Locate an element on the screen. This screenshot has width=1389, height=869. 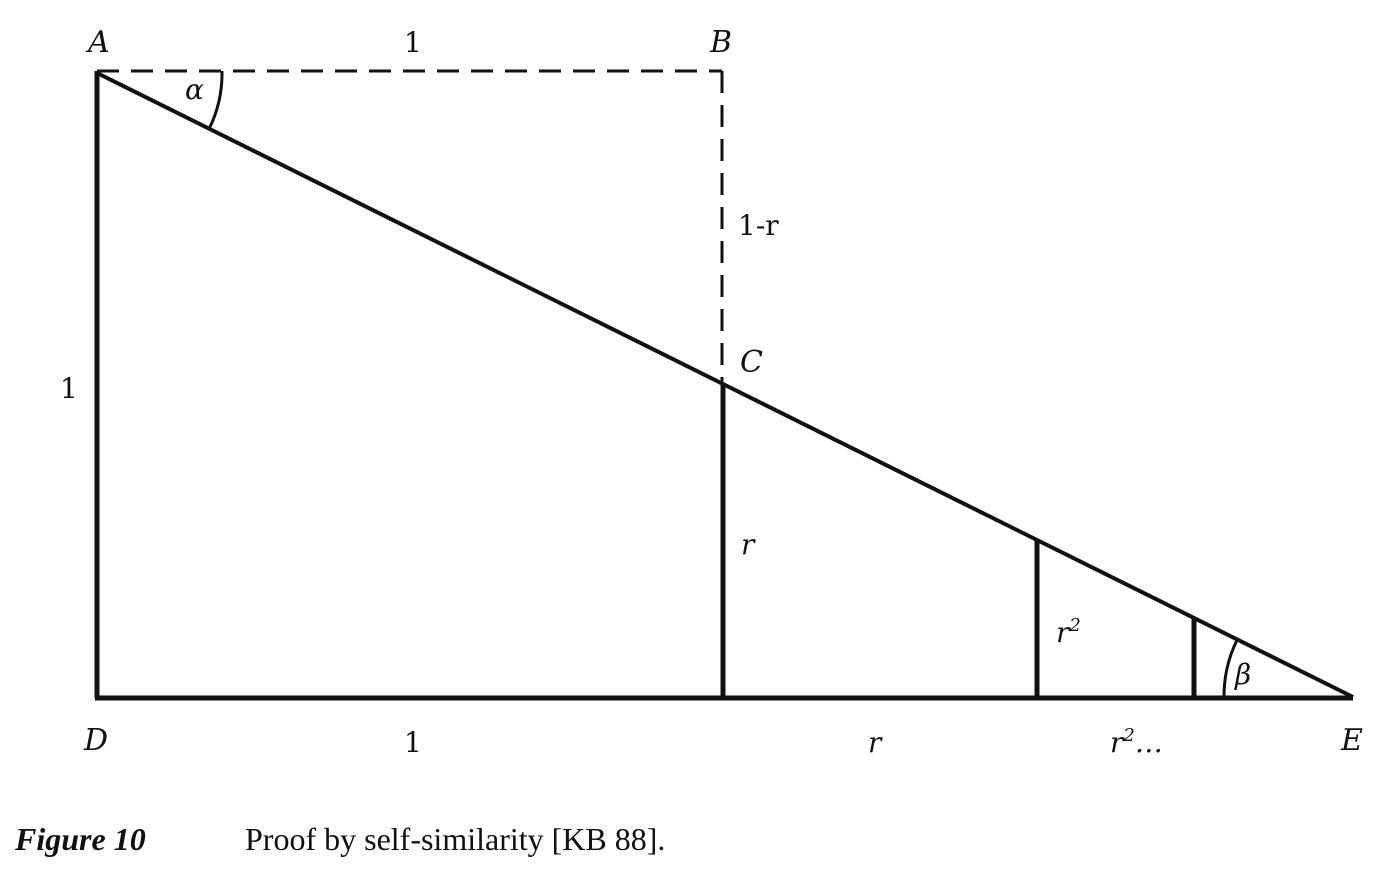
figure-caption: Proof by self-similarity [KB 88]. is located at coordinates (455, 839).